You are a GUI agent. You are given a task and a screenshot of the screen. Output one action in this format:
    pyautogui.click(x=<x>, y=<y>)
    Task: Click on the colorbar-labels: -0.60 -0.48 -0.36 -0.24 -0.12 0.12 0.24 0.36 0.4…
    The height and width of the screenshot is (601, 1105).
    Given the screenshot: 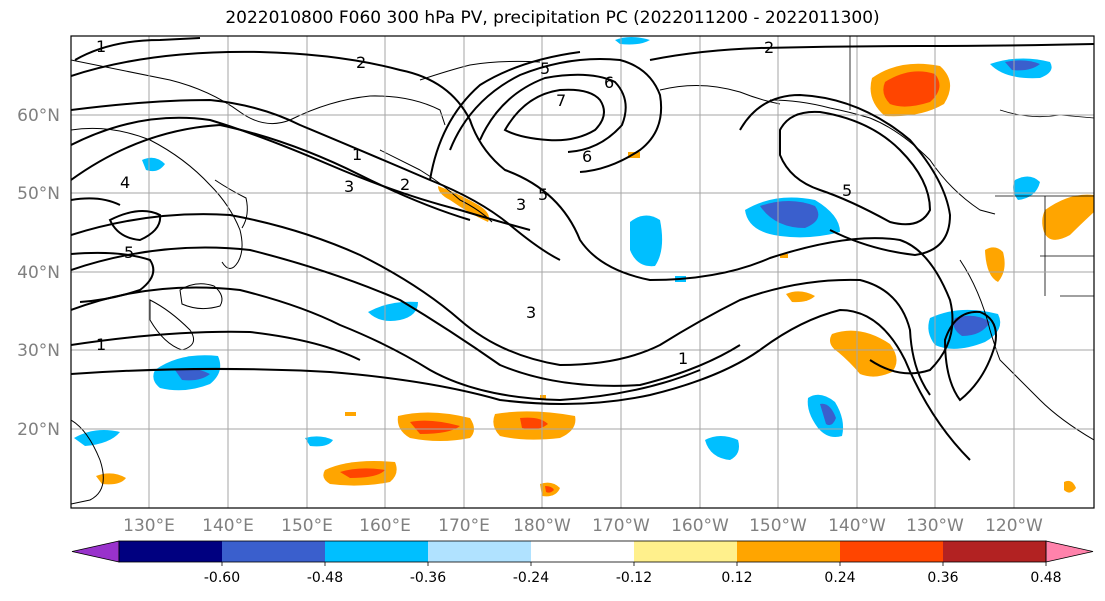 What is the action you would take?
    pyautogui.click(x=633, y=574)
    